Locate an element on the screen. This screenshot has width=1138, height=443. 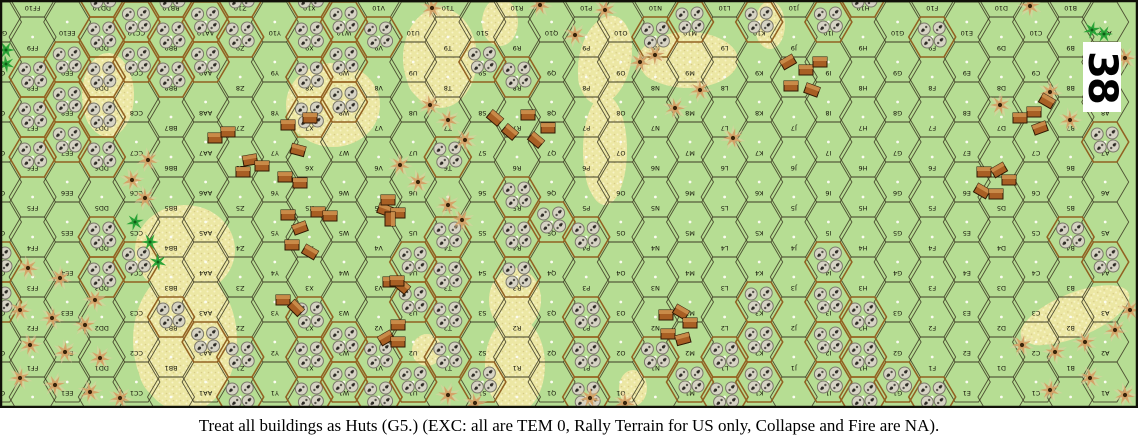
hex-coordinate-label: B9 is located at coordinates (1070, 48).